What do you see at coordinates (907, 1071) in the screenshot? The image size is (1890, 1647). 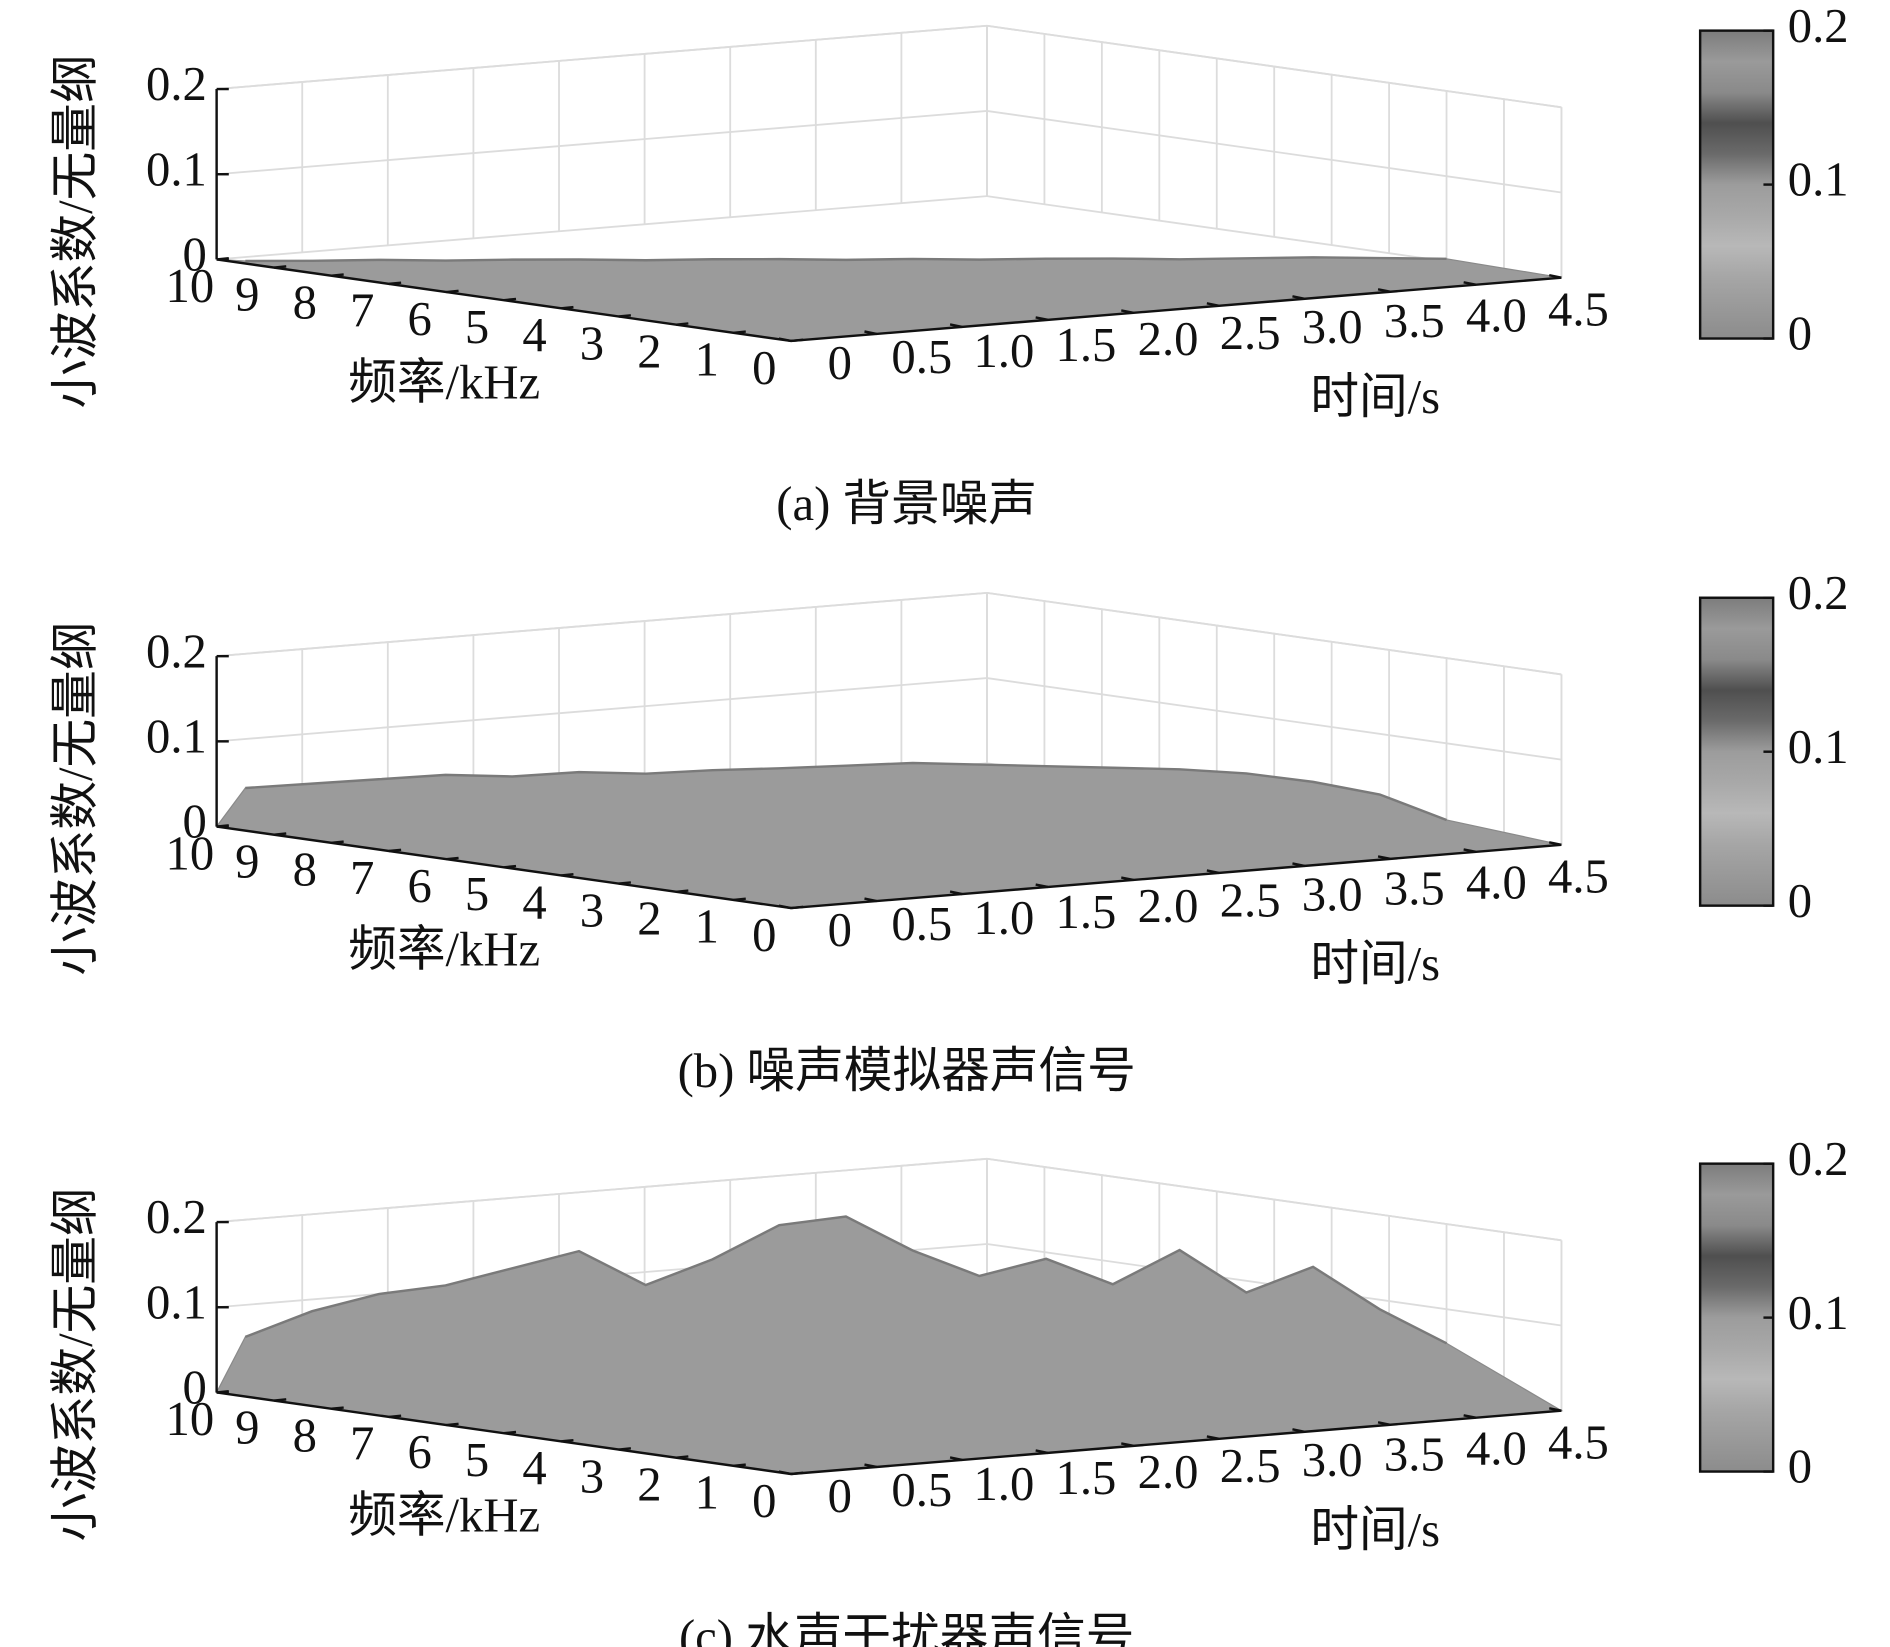 I see `caption: (b) 噪声模拟器声信号` at bounding box center [907, 1071].